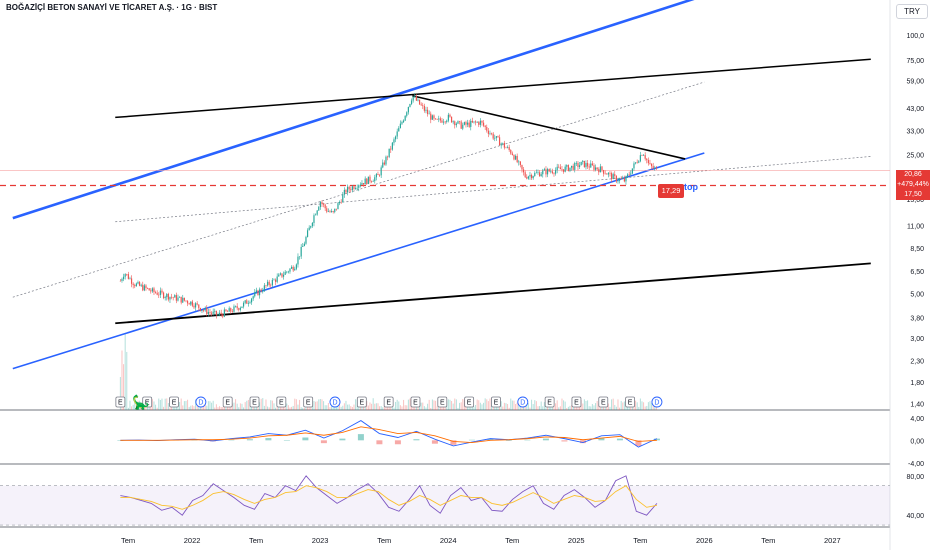 The image size is (932, 550). Describe the element at coordinates (192, 540) in the screenshot. I see `time-tick-label: 2022` at that location.